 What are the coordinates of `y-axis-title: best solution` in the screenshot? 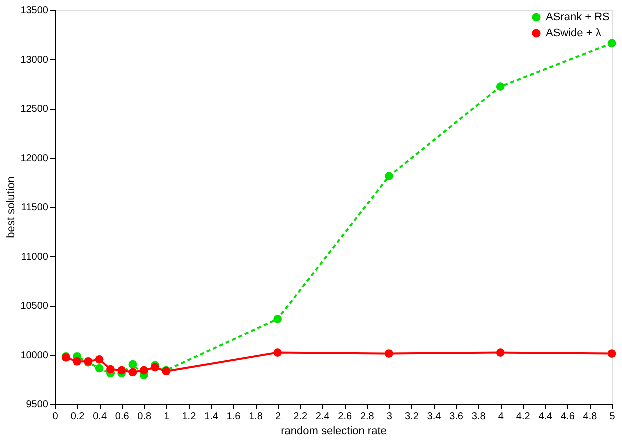 It's located at (12, 207).